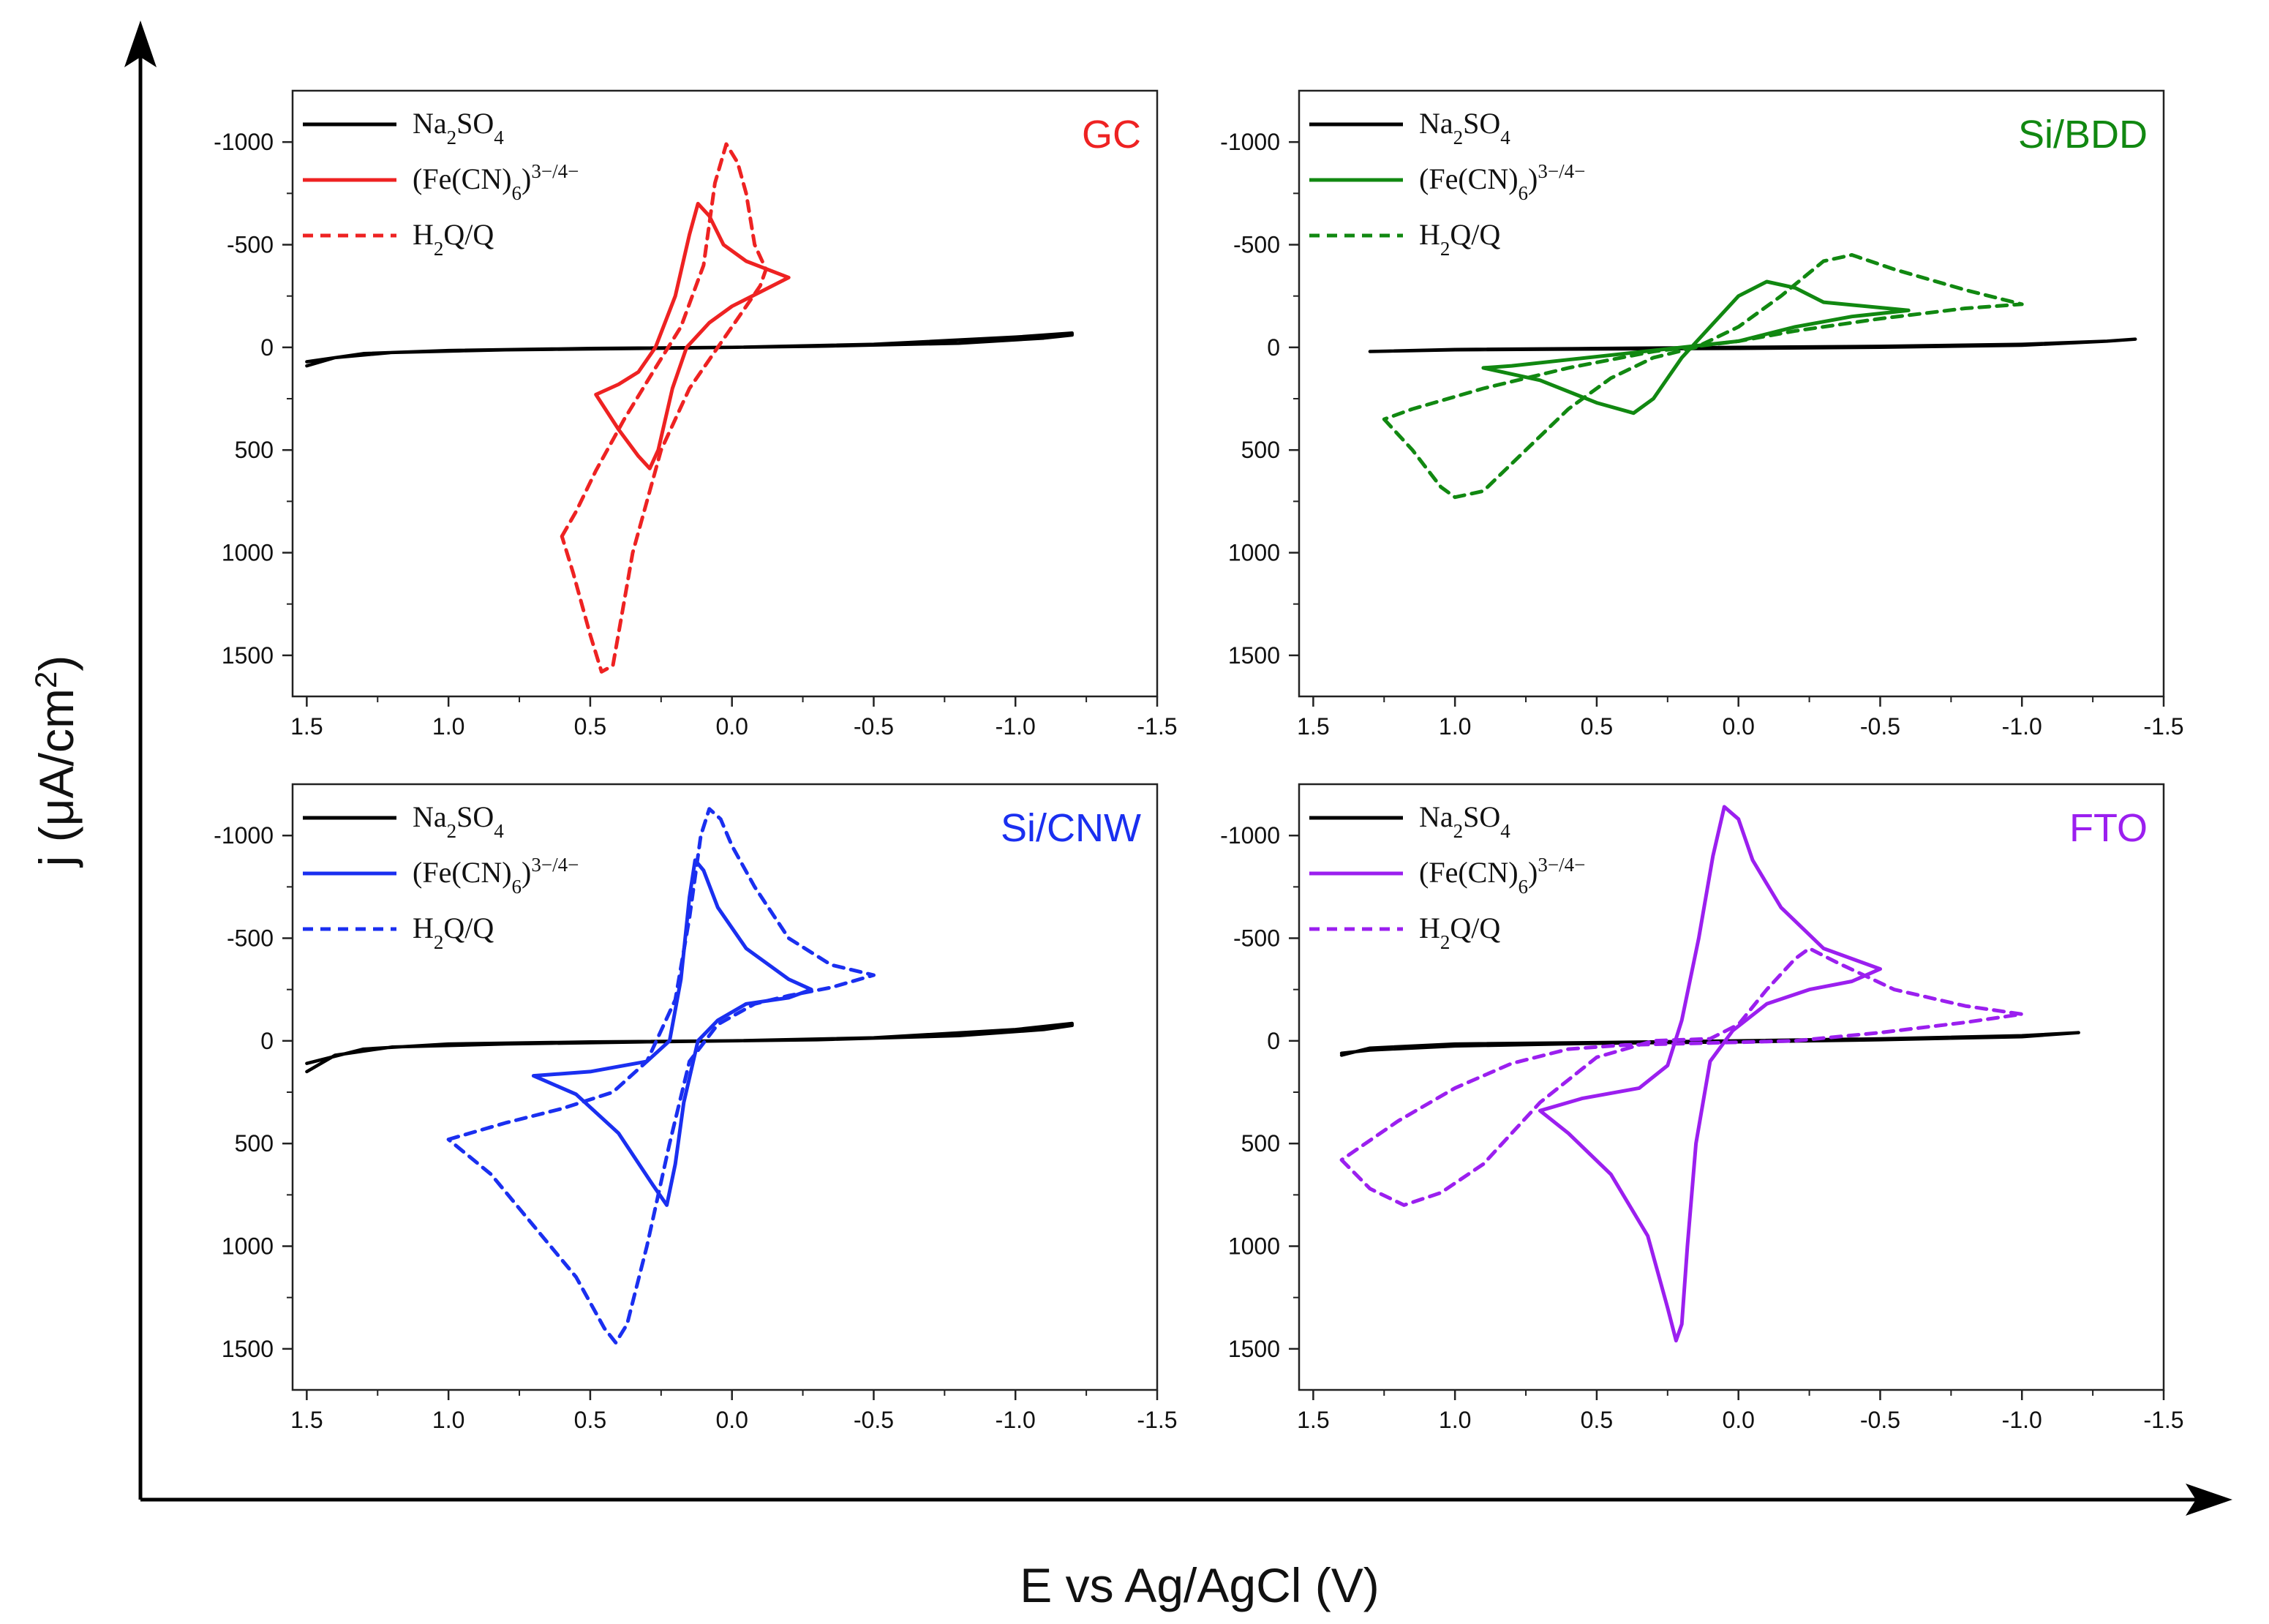 The width and height of the screenshot is (2269, 1624). What do you see at coordinates (1071, 828) in the screenshot?
I see `panel-title: Si/CNW` at bounding box center [1071, 828].